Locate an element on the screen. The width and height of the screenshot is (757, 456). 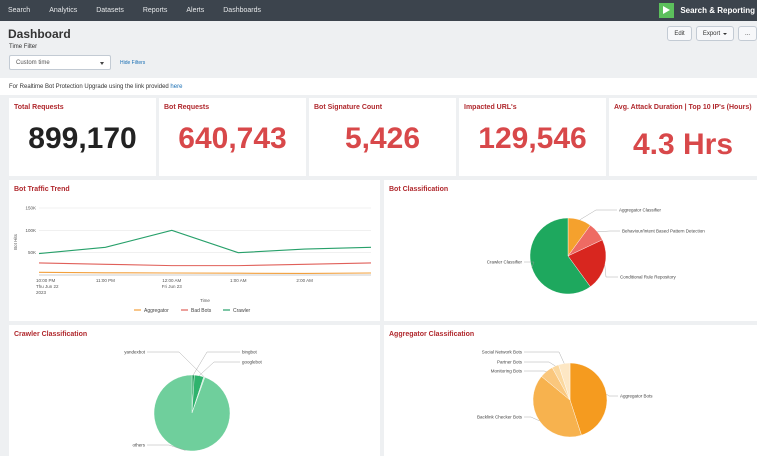
page-title: Dashboard is located at coordinates (39, 34).